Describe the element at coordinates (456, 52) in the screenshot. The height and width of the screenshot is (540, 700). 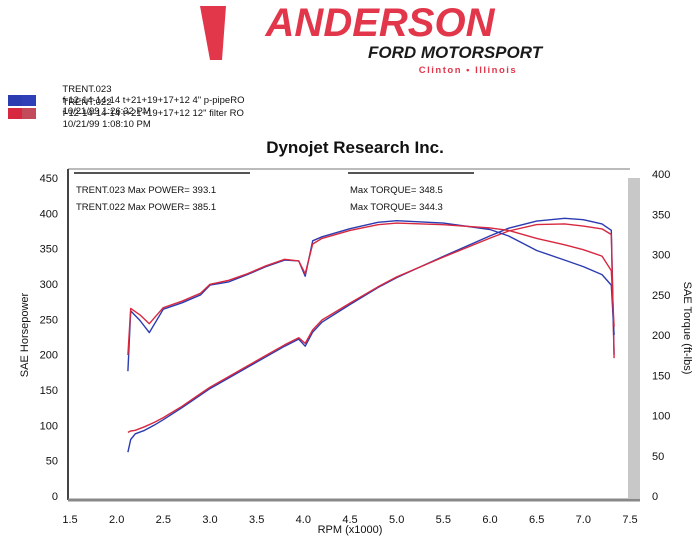
I see `logo-sub-text: FORD MOTORSPORT` at that location.